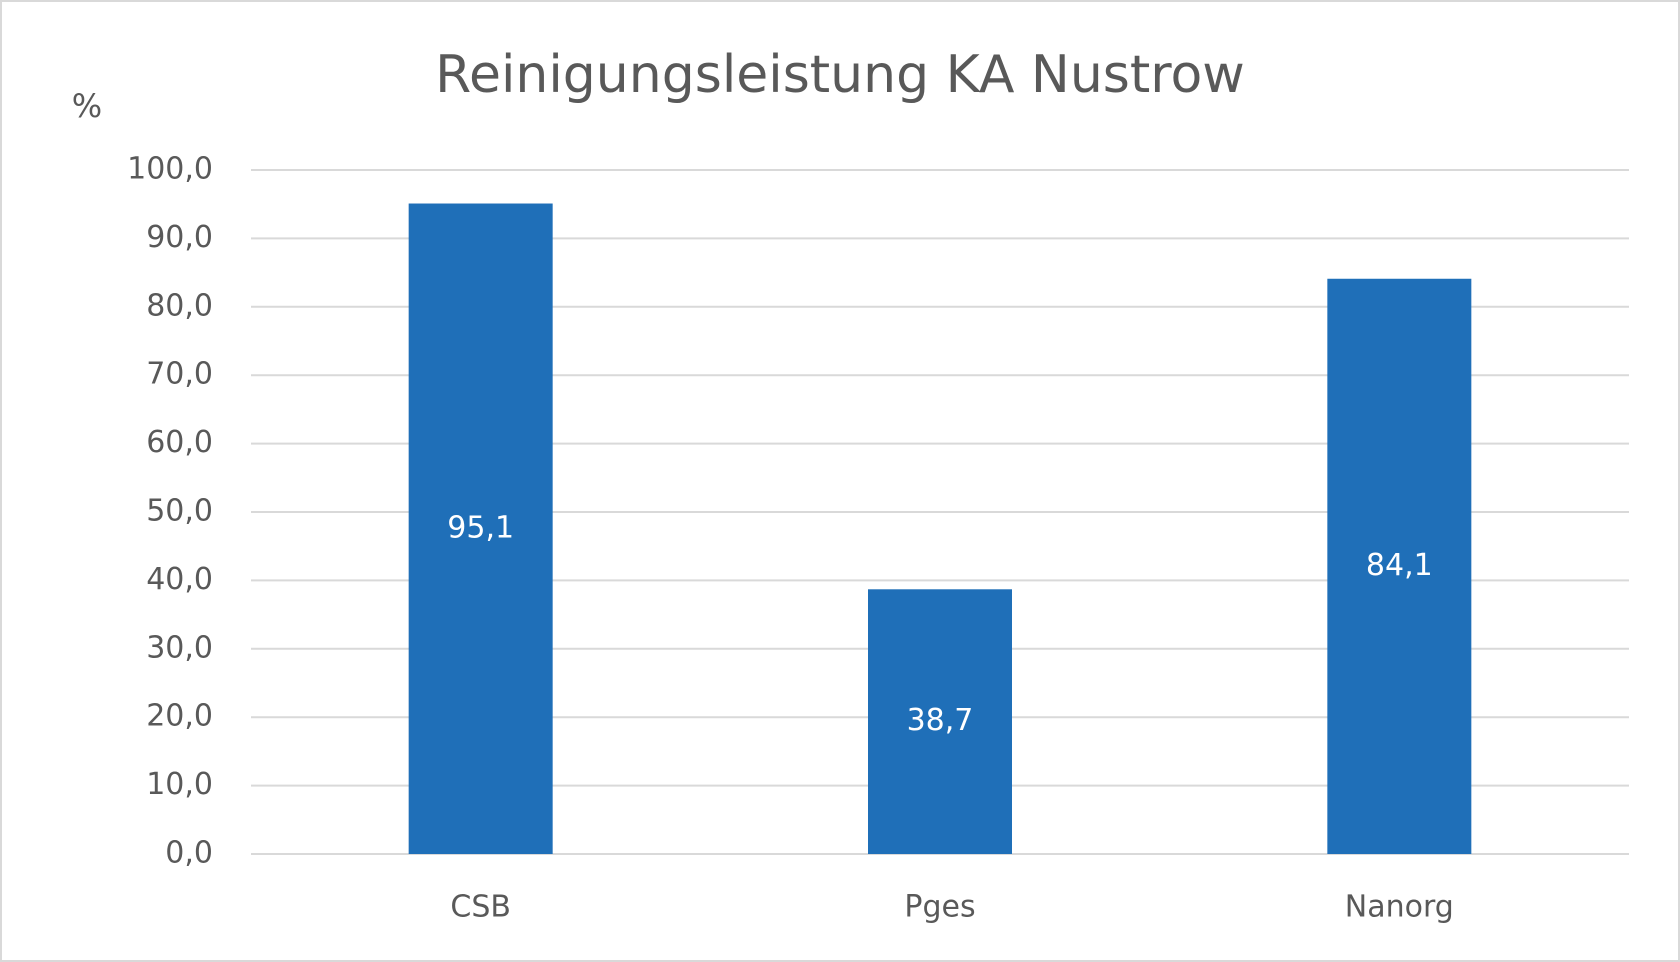 Image resolution: width=1680 pixels, height=962 pixels. I want to click on data-label: 38,7, so click(940, 720).